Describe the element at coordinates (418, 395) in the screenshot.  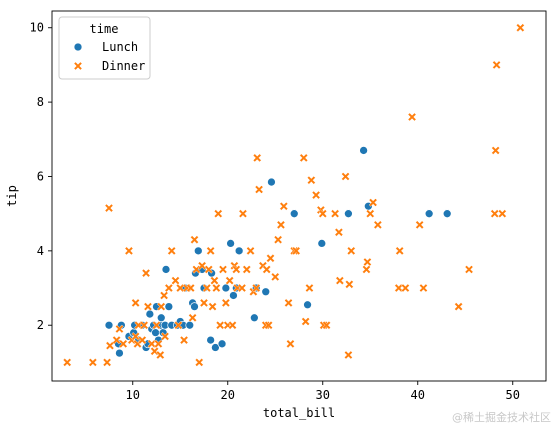
I see `x-tick-label: 40` at that location.